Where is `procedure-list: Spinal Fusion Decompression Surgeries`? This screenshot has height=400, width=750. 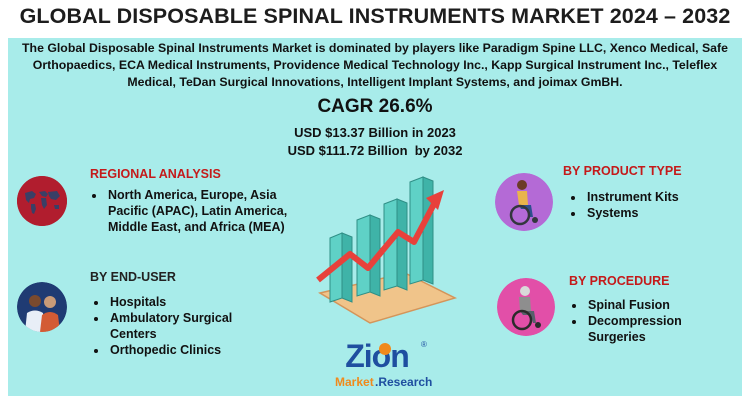 procedure-list: Spinal Fusion Decompression Surgeries is located at coordinates (654, 321).